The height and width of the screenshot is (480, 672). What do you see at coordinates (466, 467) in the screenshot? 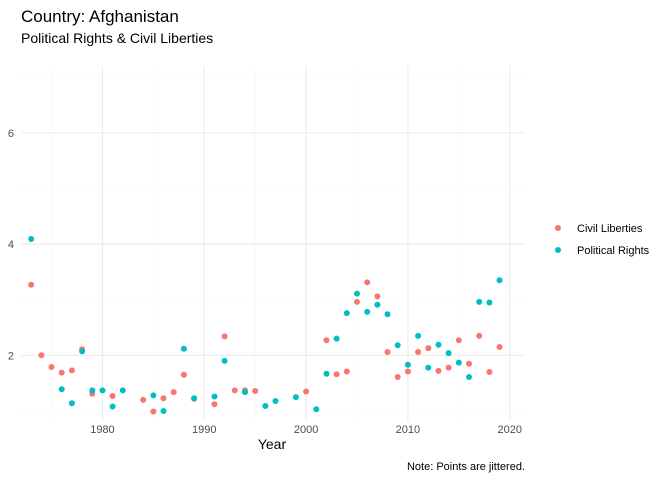
I see `chart-caption: Note: Points are jittered.` at bounding box center [466, 467].